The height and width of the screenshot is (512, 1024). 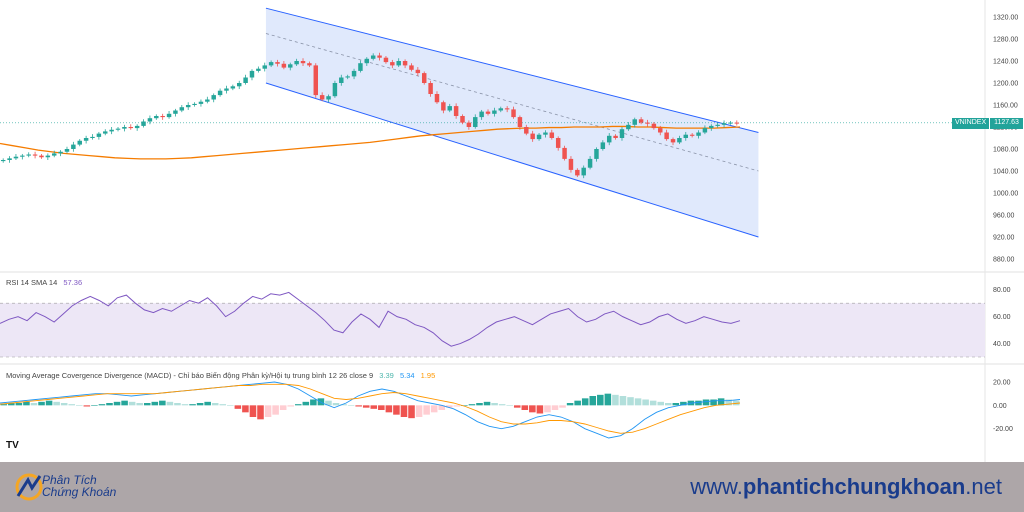 What do you see at coordinates (370, 142) in the screenshot?
I see `moving-average-line` at bounding box center [370, 142].